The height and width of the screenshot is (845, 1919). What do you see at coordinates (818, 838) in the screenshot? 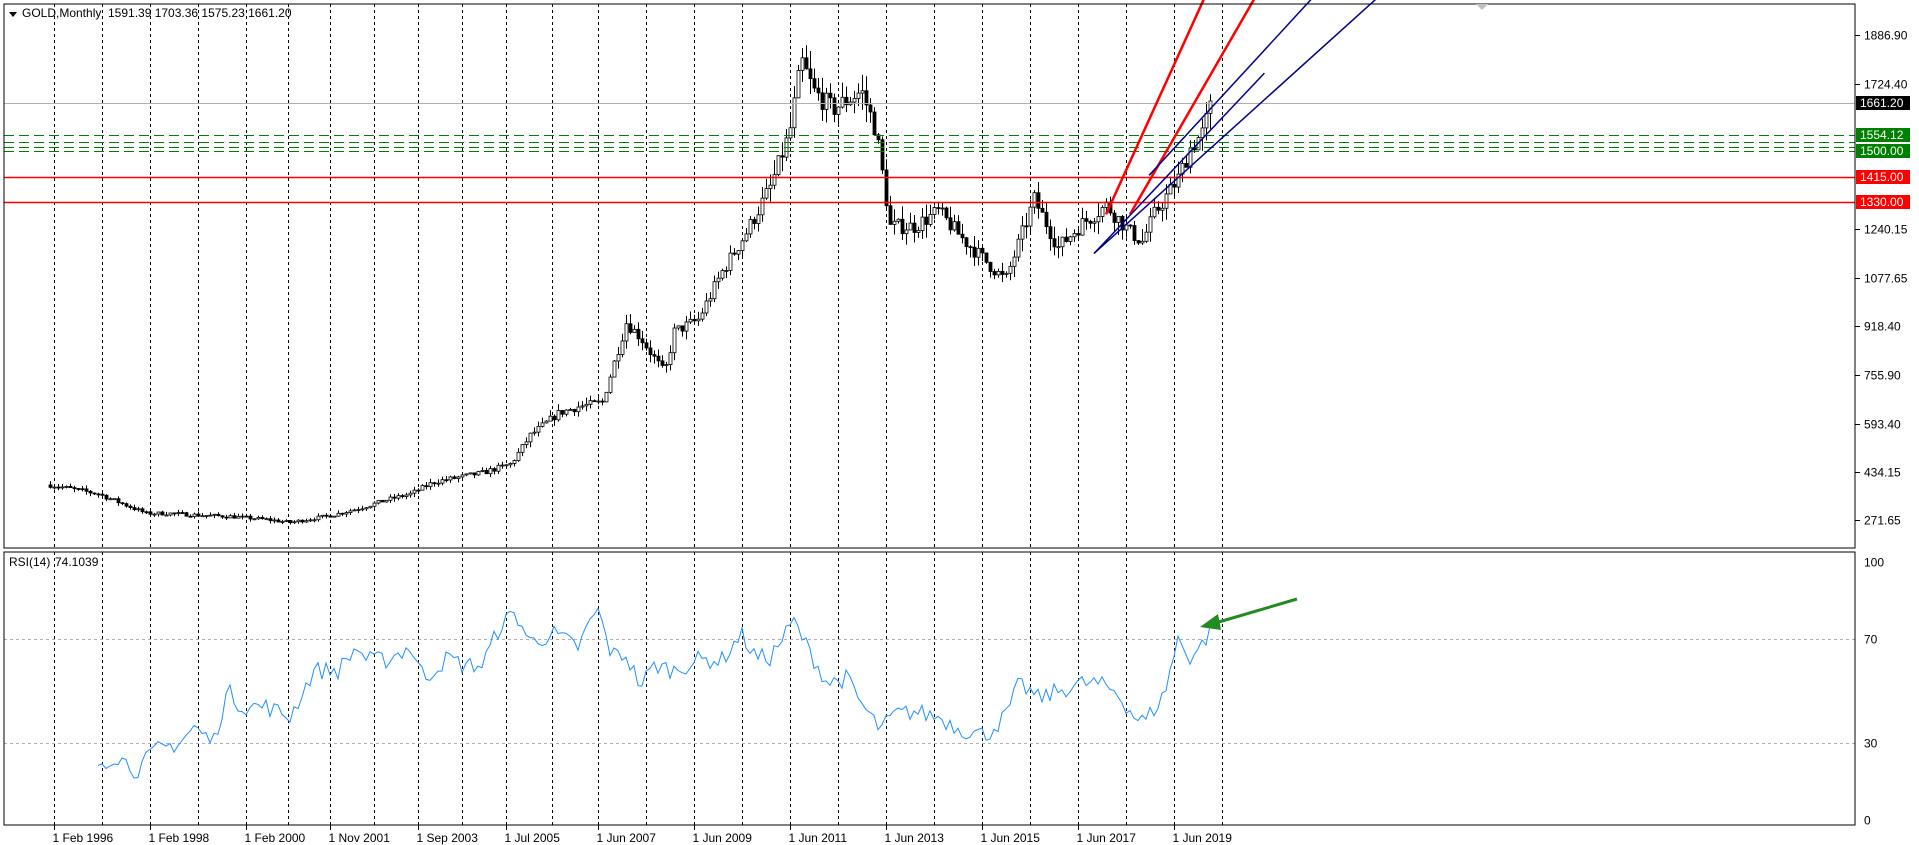
I see `time-tick-label: 1 Jun 2011` at bounding box center [818, 838].